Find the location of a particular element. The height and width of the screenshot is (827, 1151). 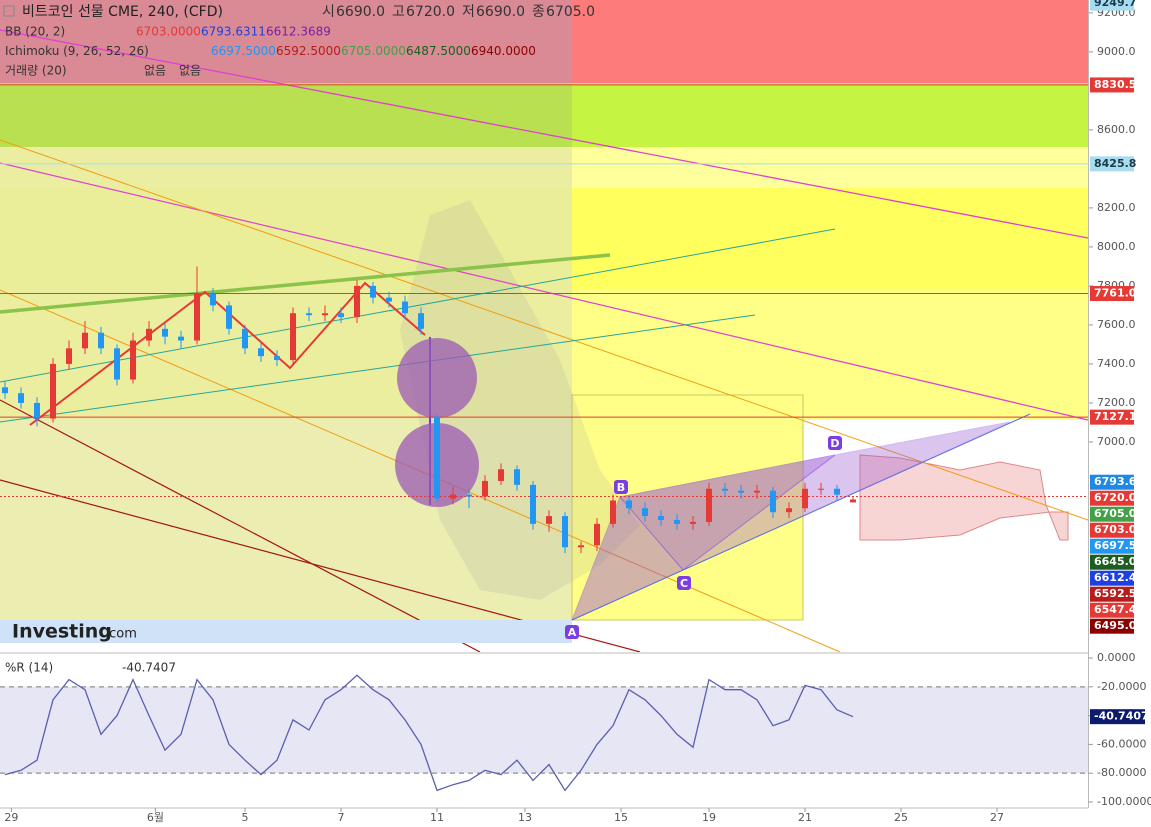

icon is located at coordinates (9, 11).